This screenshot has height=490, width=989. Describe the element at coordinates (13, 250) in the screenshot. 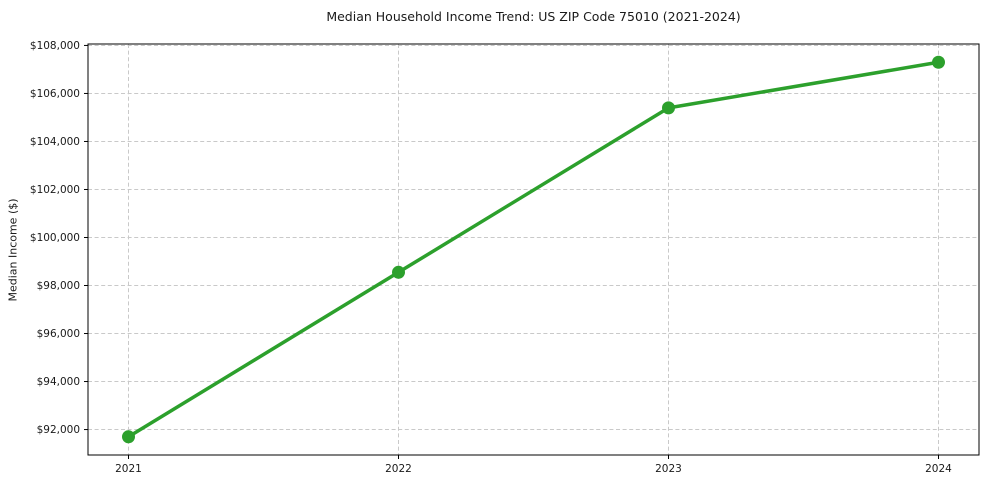

I see `y-axis-label: Median Income ($)` at that location.